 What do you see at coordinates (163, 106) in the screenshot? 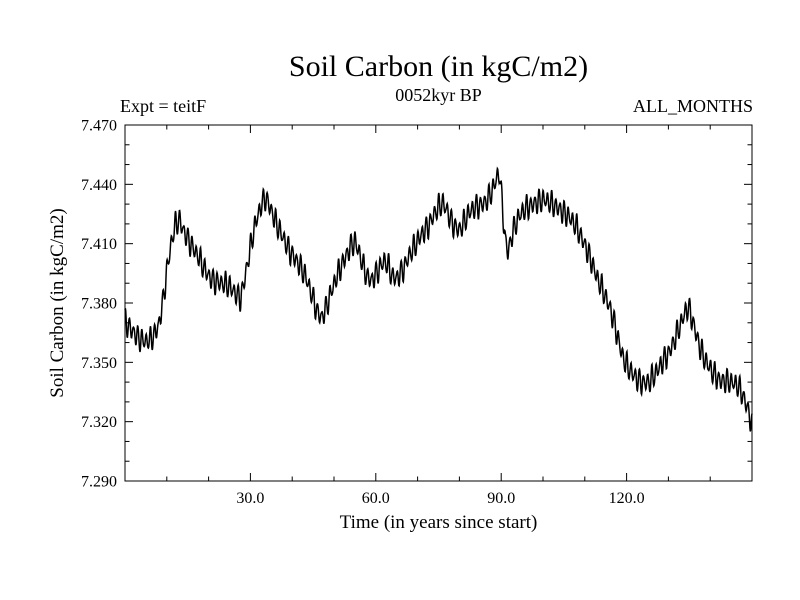
I see `experiment-label: Expt = teitF` at bounding box center [163, 106].